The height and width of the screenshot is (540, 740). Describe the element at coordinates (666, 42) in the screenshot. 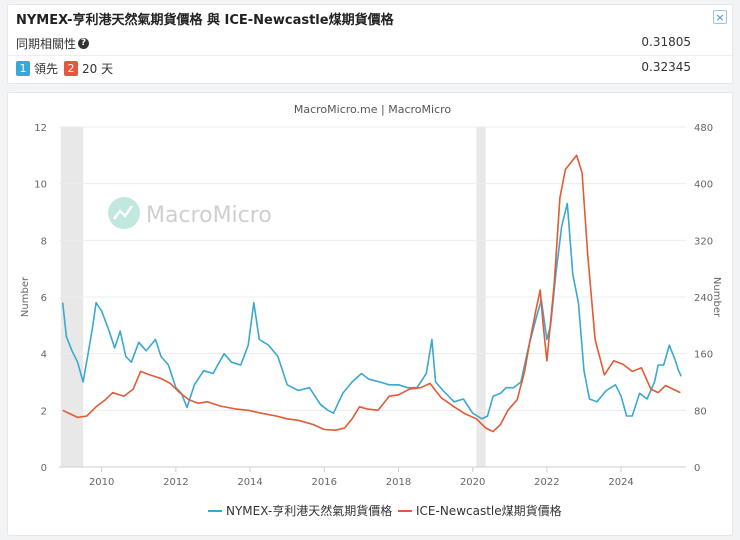

I see `correlation-value: 0.31805` at that location.